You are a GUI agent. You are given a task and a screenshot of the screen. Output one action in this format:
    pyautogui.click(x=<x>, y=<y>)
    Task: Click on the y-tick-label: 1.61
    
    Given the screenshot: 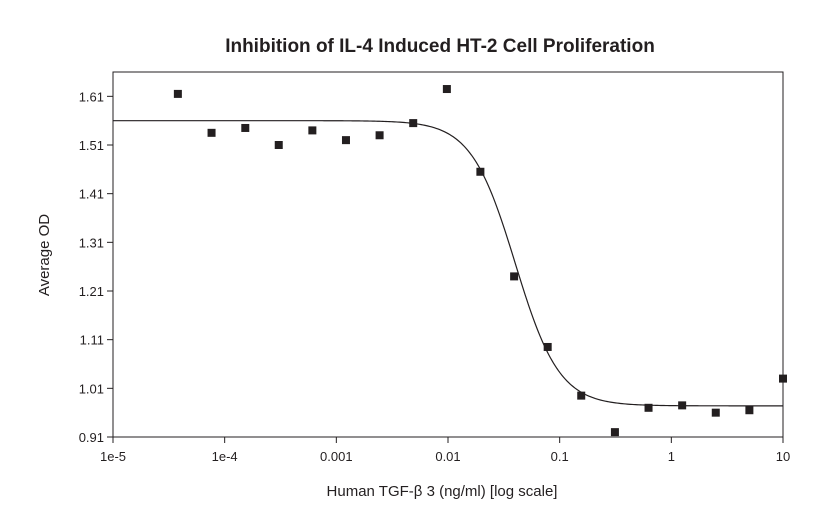 What is the action you would take?
    pyautogui.click(x=91, y=96)
    